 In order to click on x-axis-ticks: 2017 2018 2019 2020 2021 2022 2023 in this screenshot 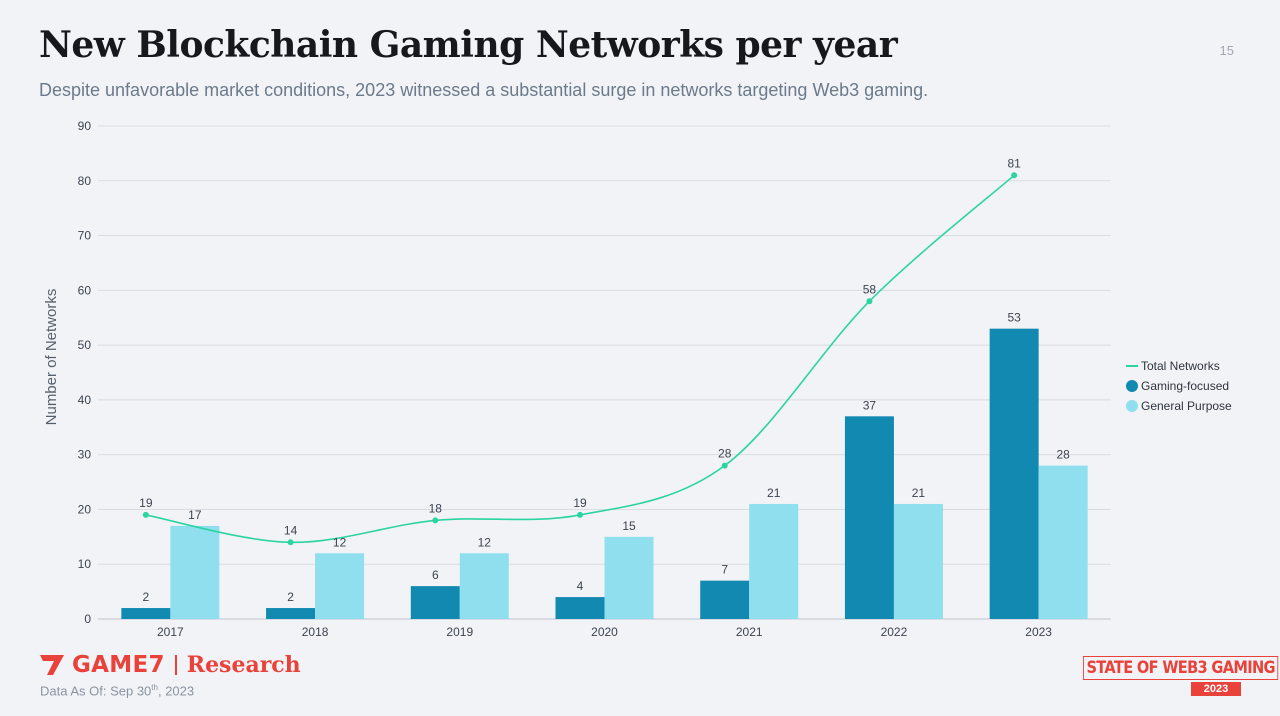, I will do `click(604, 632)`.